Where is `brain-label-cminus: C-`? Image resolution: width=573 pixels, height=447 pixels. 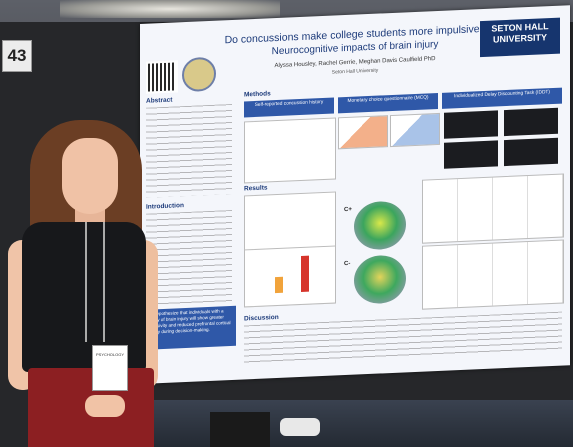
brain-label-cminus: C- is located at coordinates (347, 264).